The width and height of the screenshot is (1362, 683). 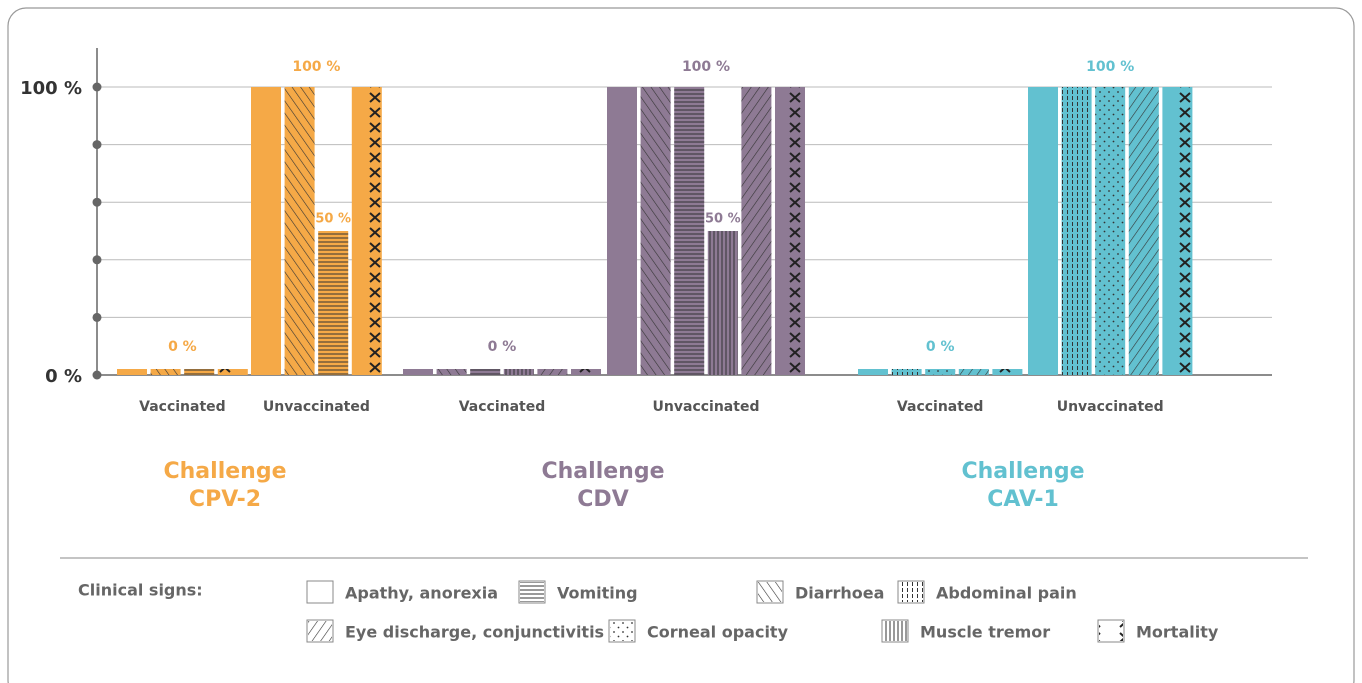 What do you see at coordinates (718, 632) in the screenshot?
I see `legend-label: Corneal opacity` at bounding box center [718, 632].